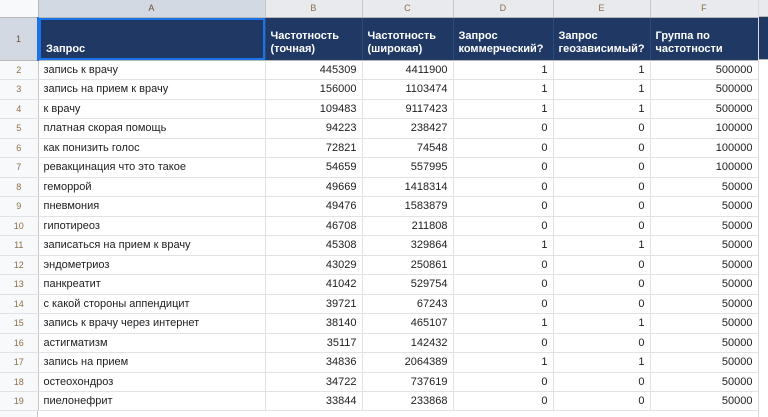 The width and height of the screenshot is (768, 417). What do you see at coordinates (314, 9) in the screenshot?
I see `column-header-b: B` at bounding box center [314, 9].